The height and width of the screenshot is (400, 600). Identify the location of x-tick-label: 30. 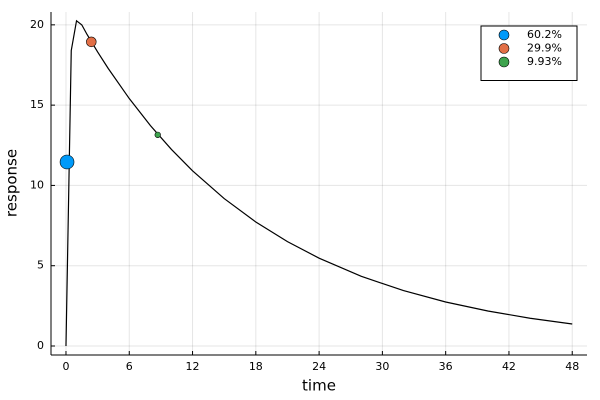
(382, 366).